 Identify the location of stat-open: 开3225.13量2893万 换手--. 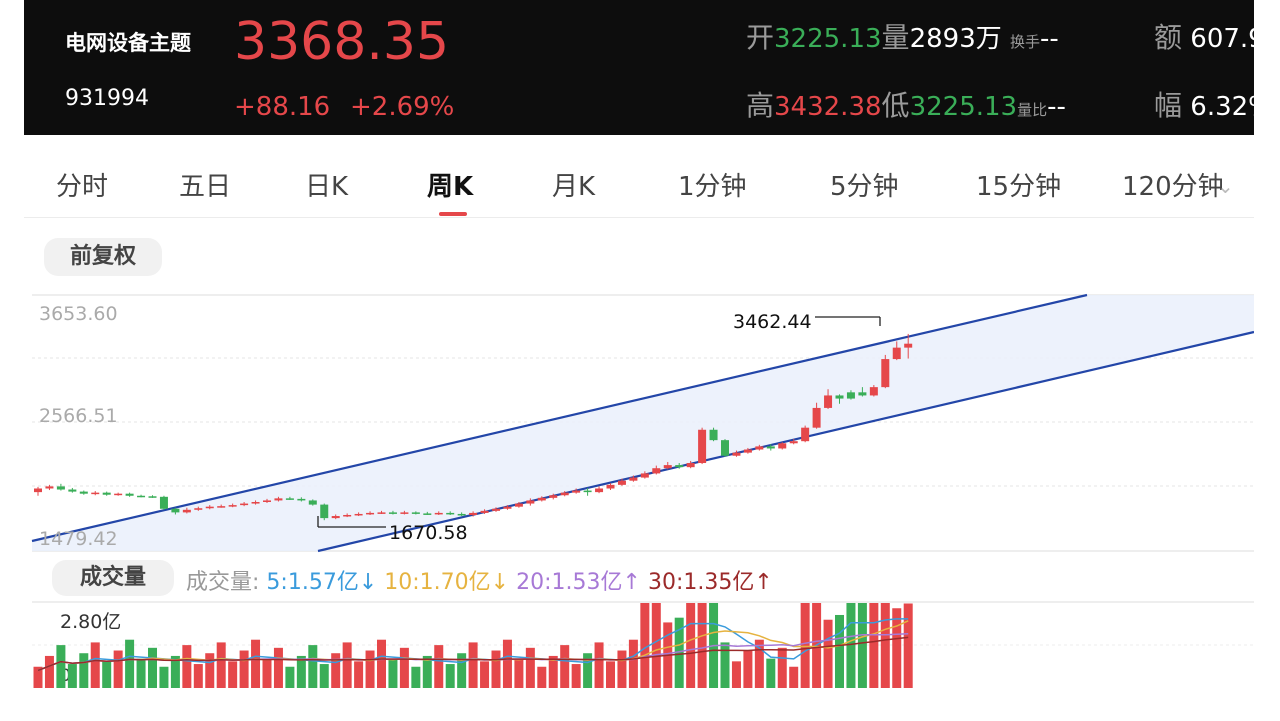
(902, 36).